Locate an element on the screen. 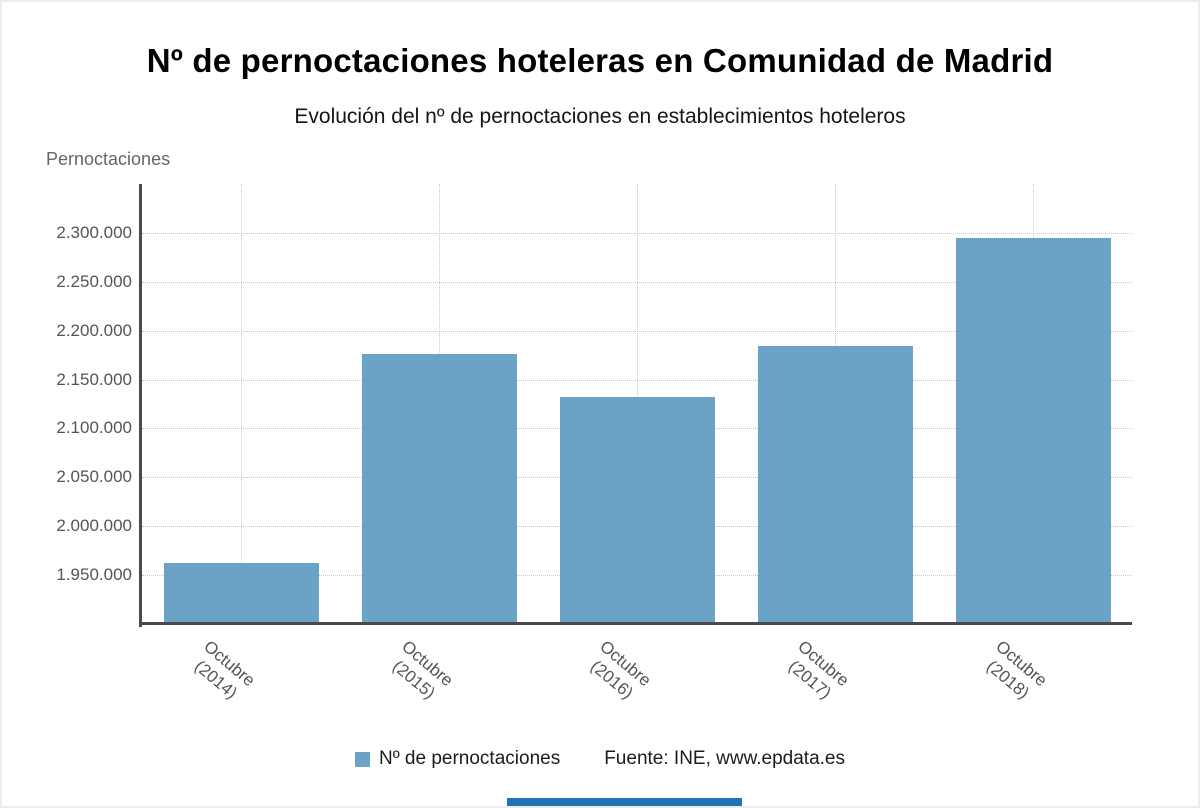 This screenshot has width=1200, height=808. y-axis-line is located at coordinates (140, 405).